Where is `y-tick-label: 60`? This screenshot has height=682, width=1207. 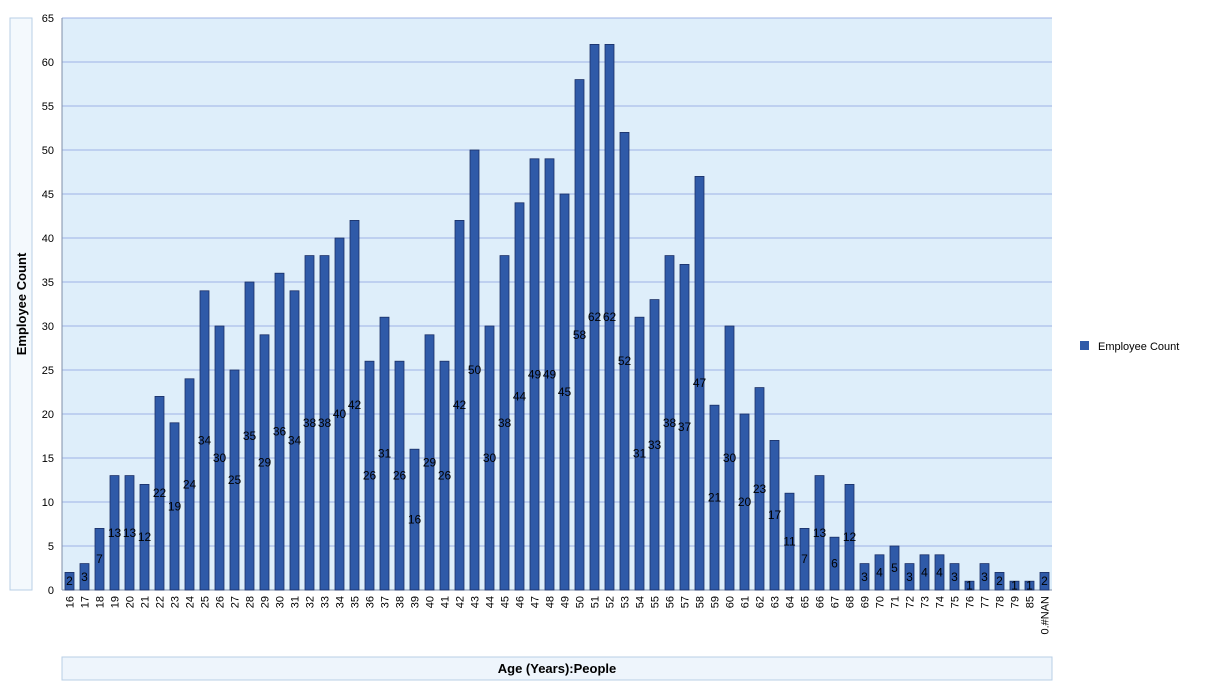 y-tick-label: 60 is located at coordinates (48, 63).